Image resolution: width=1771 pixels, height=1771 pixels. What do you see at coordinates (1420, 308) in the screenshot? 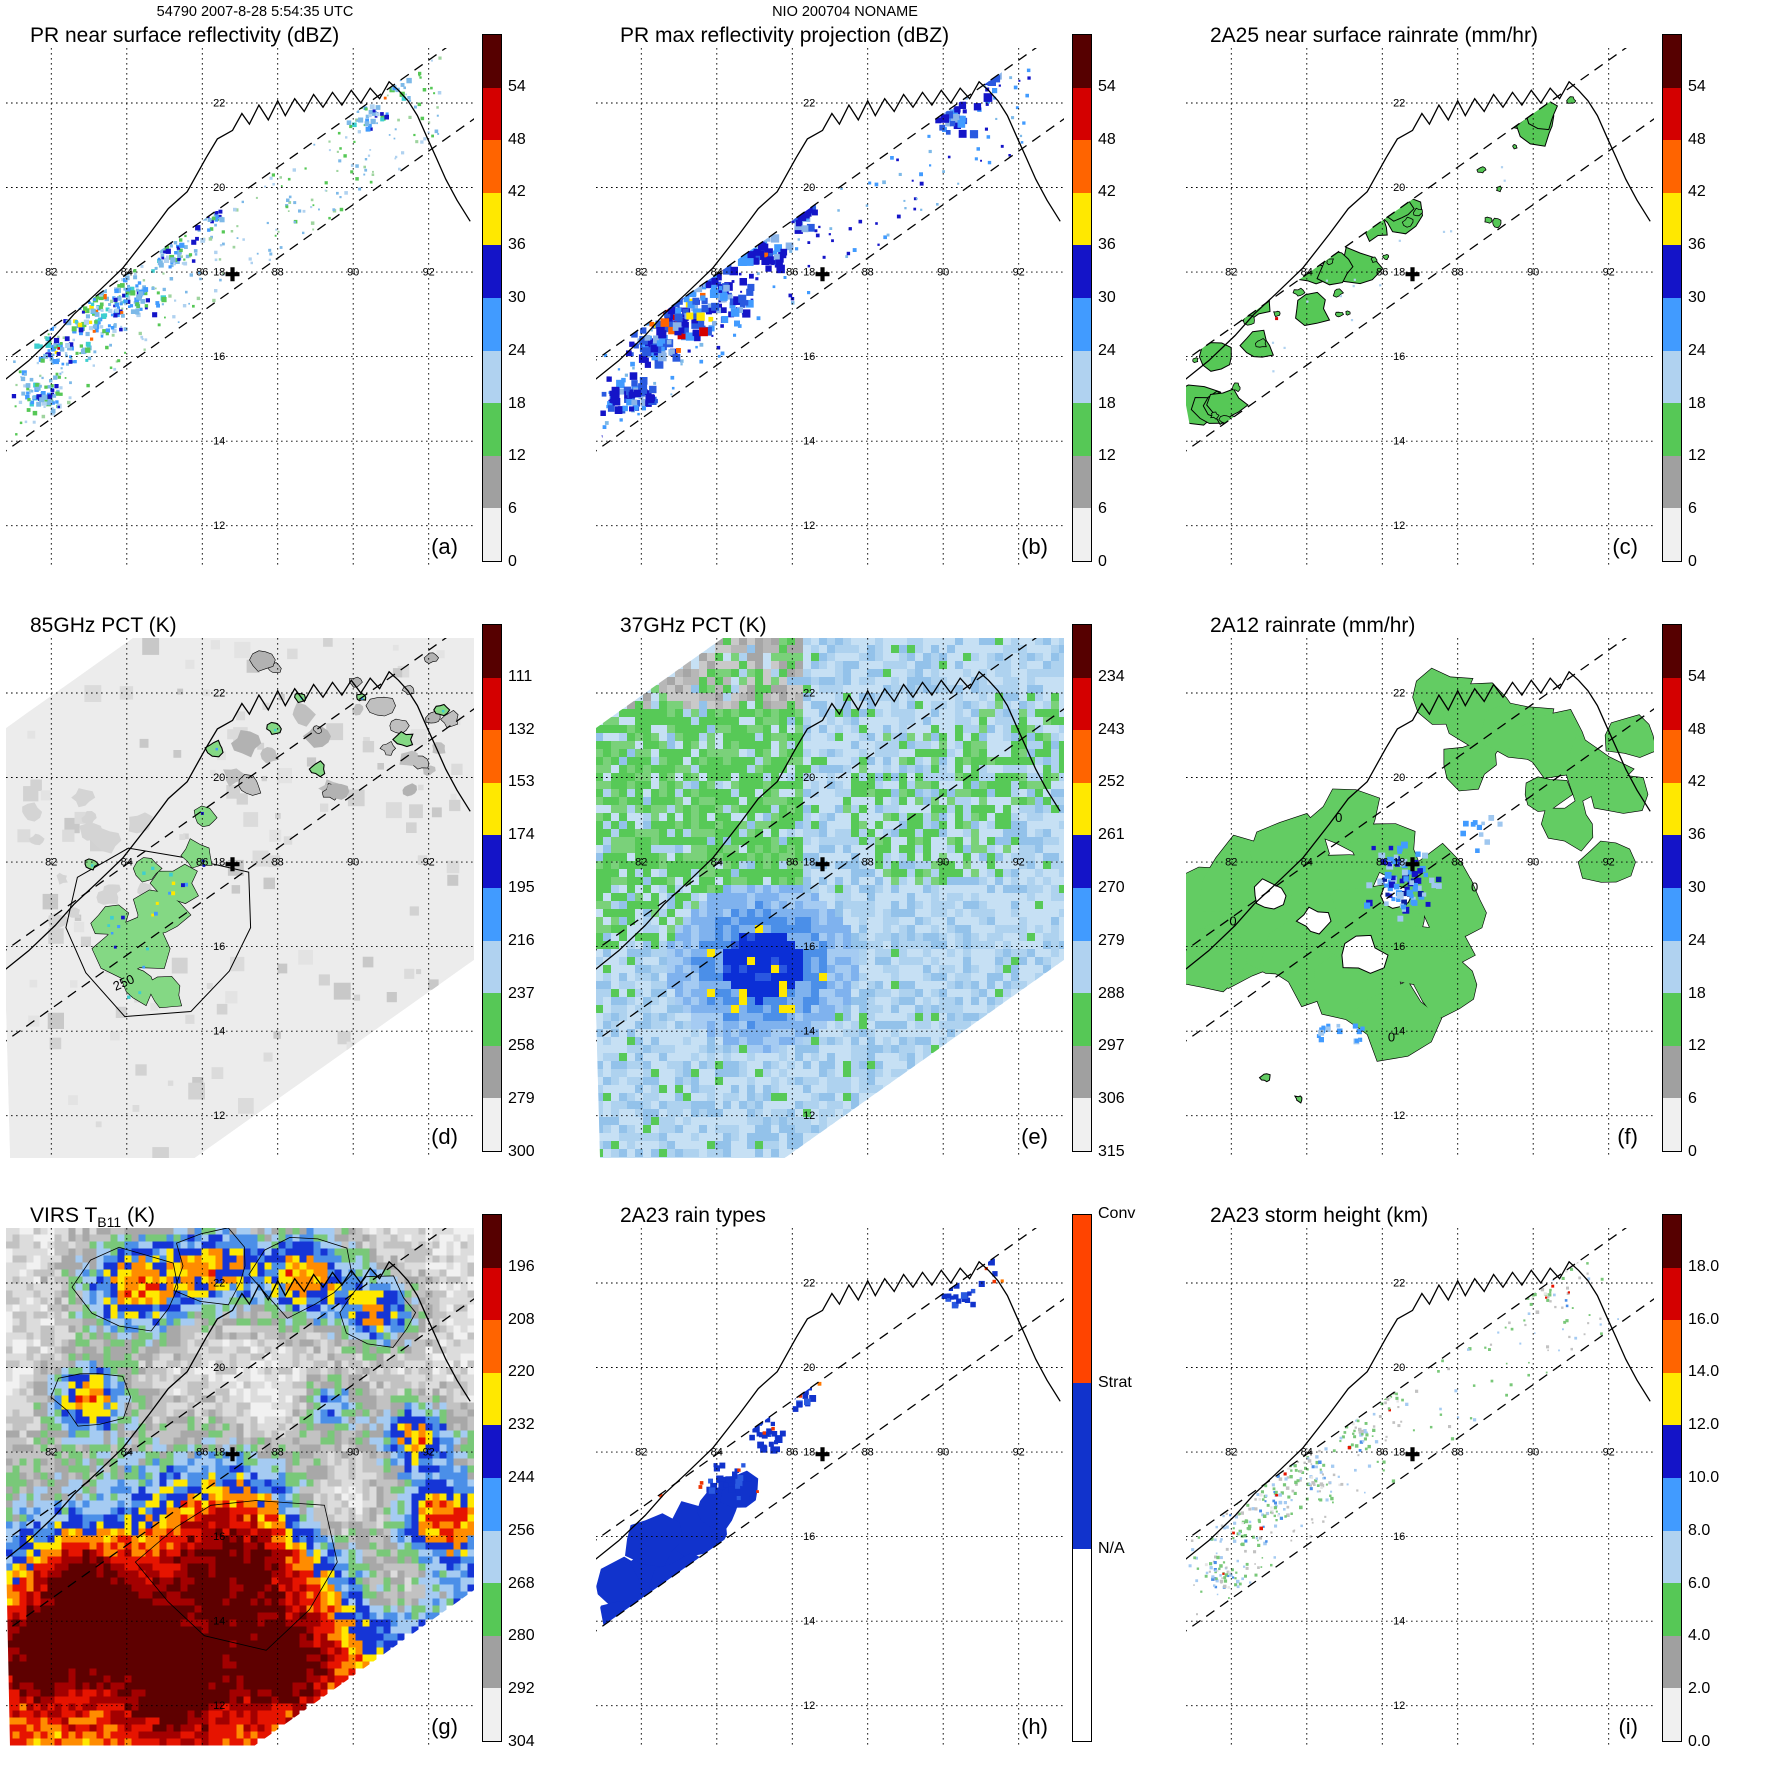
I see `map: 82 84 86 88 90 92 22 20 18 16 14 12 (c)` at bounding box center [1420, 308].